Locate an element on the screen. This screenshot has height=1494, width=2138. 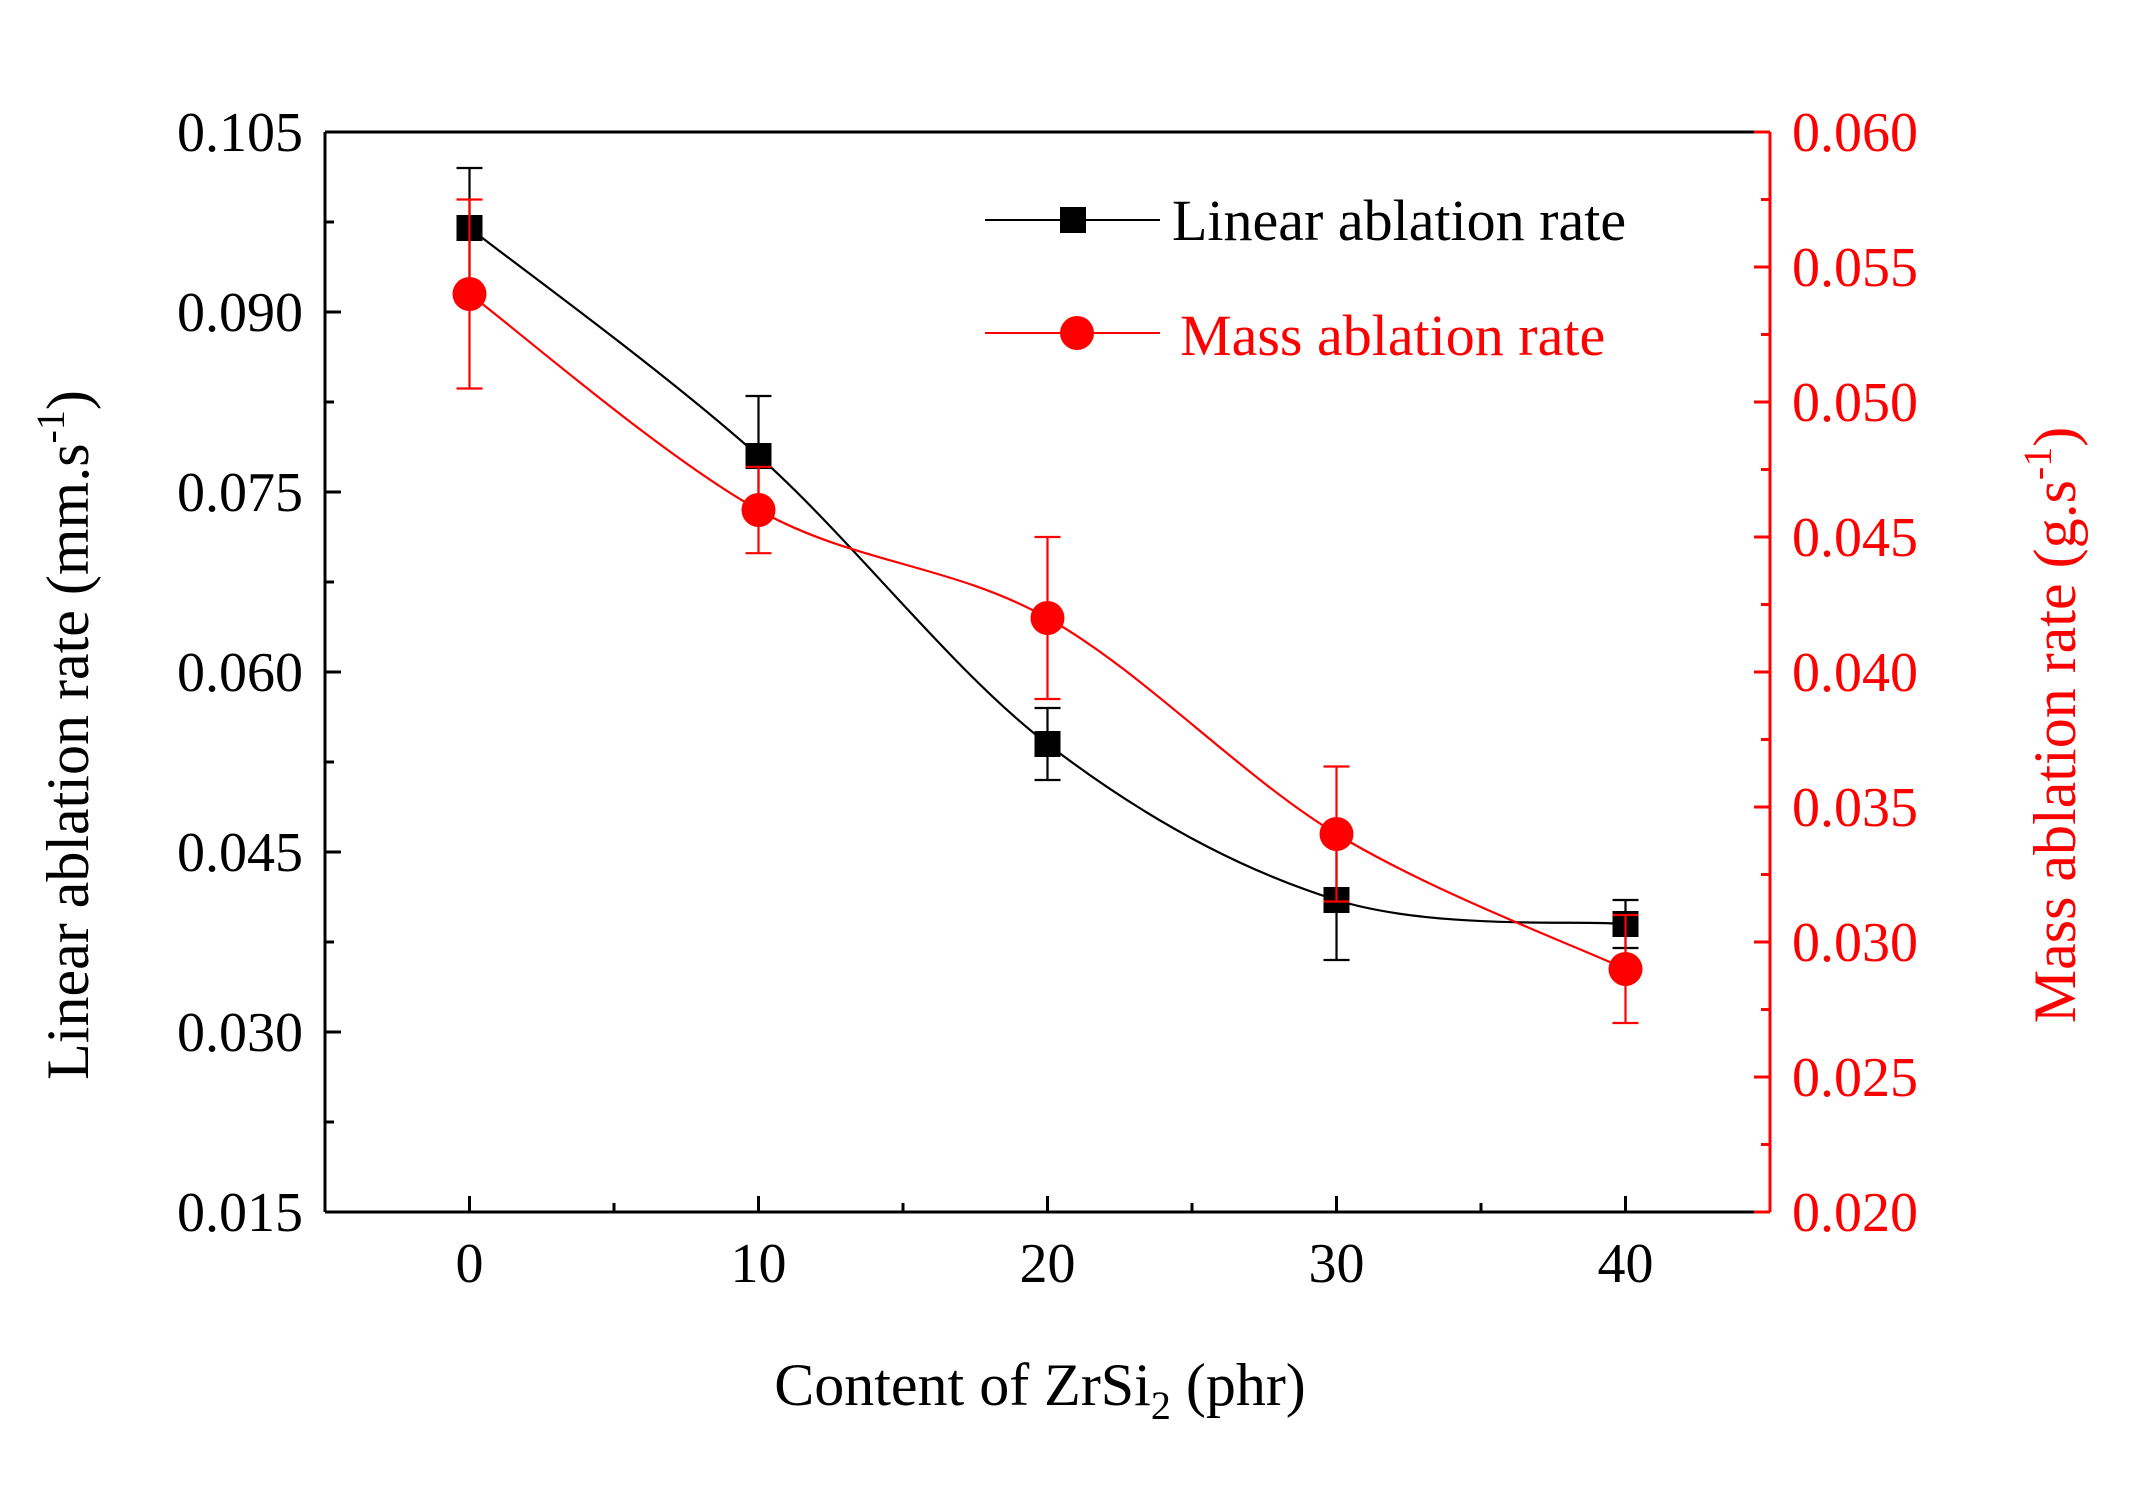
y-left-tick-label: 0.060 is located at coordinates (240, 673).